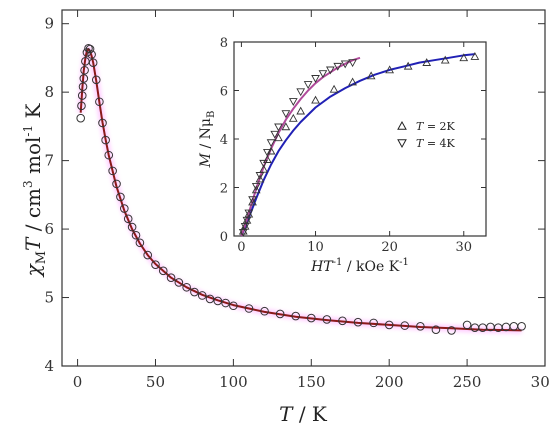 The width and height of the screenshot is (550, 434). Describe the element at coordinates (241, 247) in the screenshot. I see `x-tick-label: 0` at that location.